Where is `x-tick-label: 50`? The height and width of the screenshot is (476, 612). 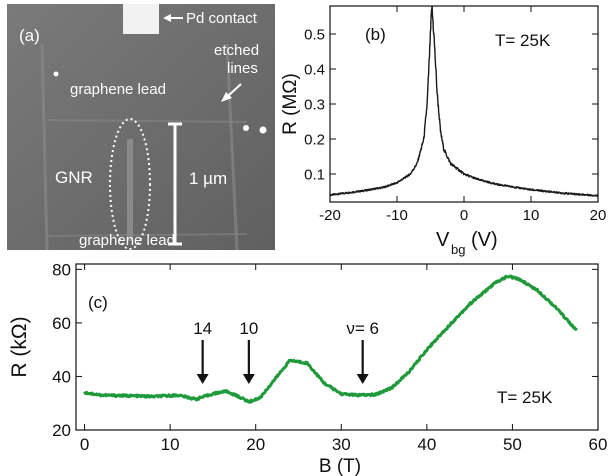 x-tick-label: 50 is located at coordinates (512, 444).